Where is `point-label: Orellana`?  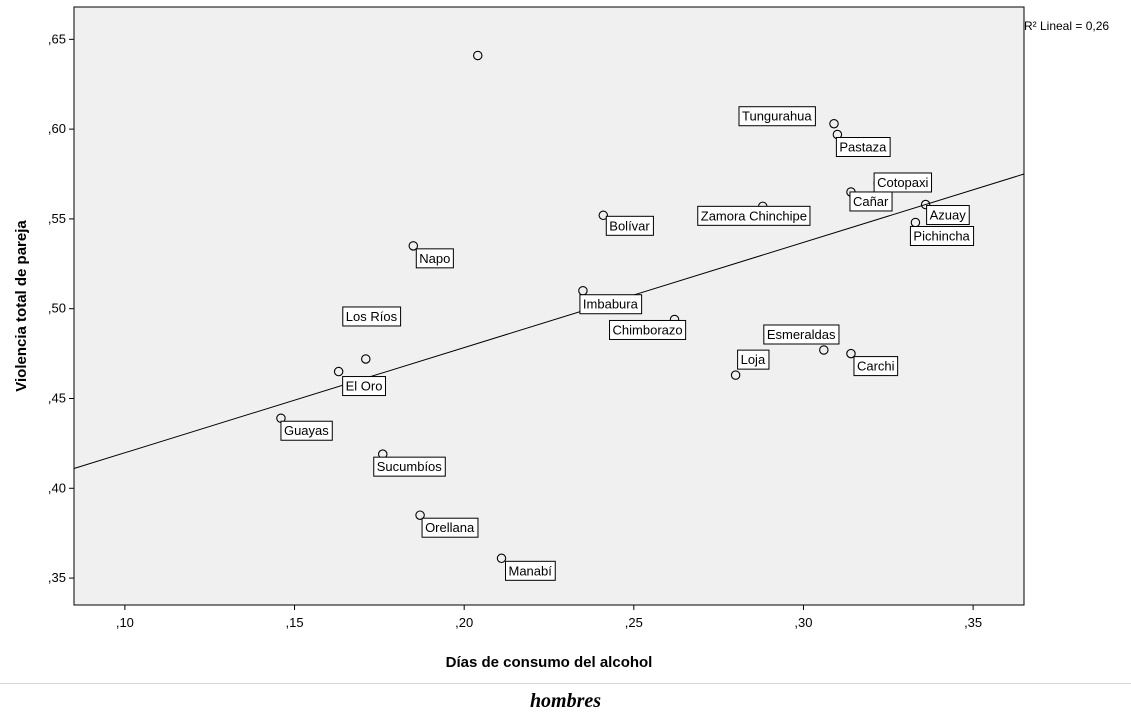 point-label: Orellana is located at coordinates (450, 527).